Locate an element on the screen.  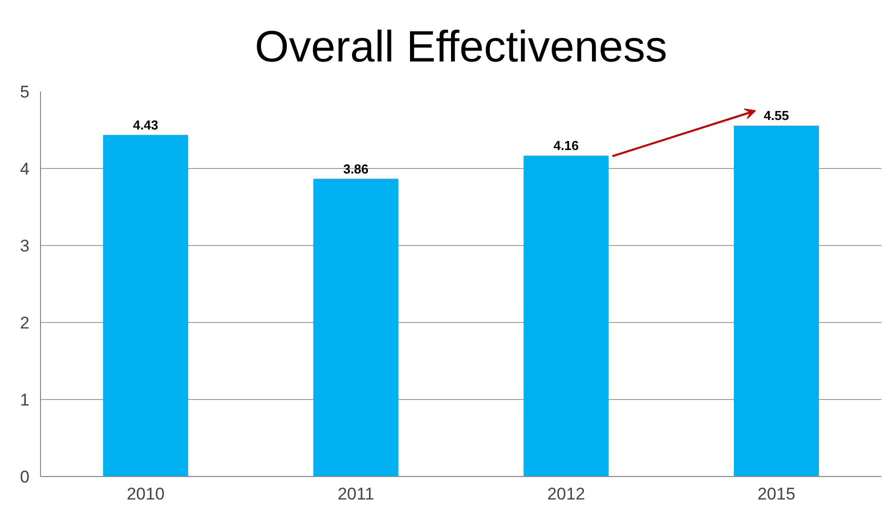
data-label: 4.55 is located at coordinates (777, 116).